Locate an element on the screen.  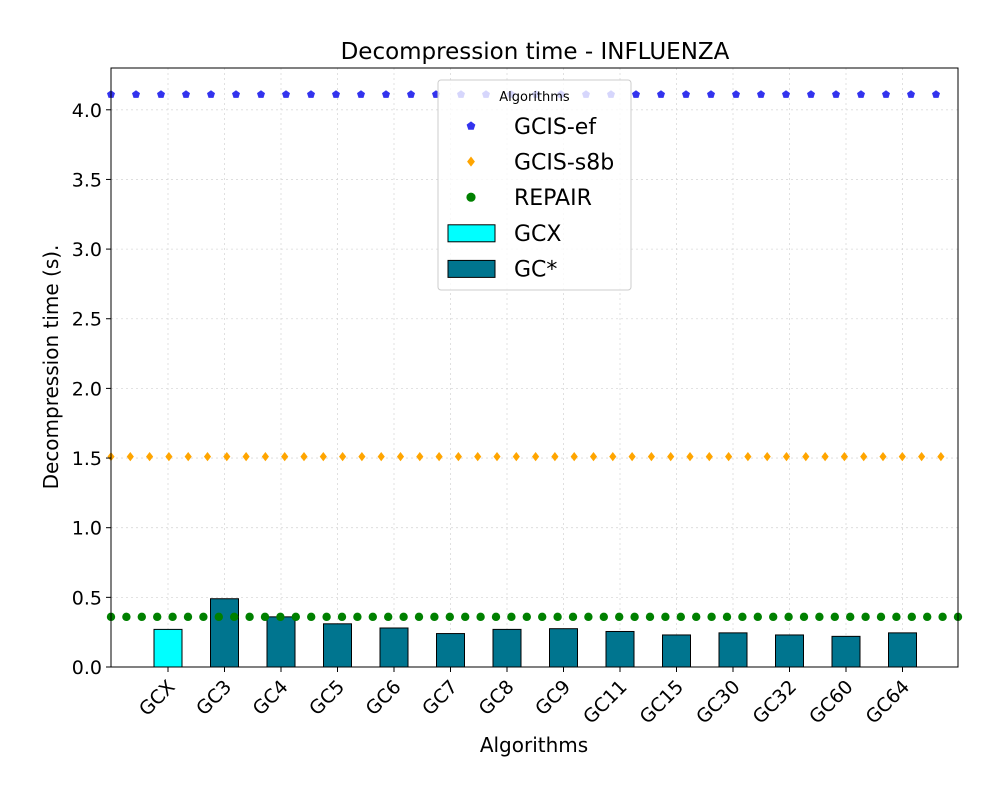
y-axis: 0.0 0.5 1.0 1.5 2.0 2.5 3.0 3.5 4.0 is located at coordinates (91, 389).